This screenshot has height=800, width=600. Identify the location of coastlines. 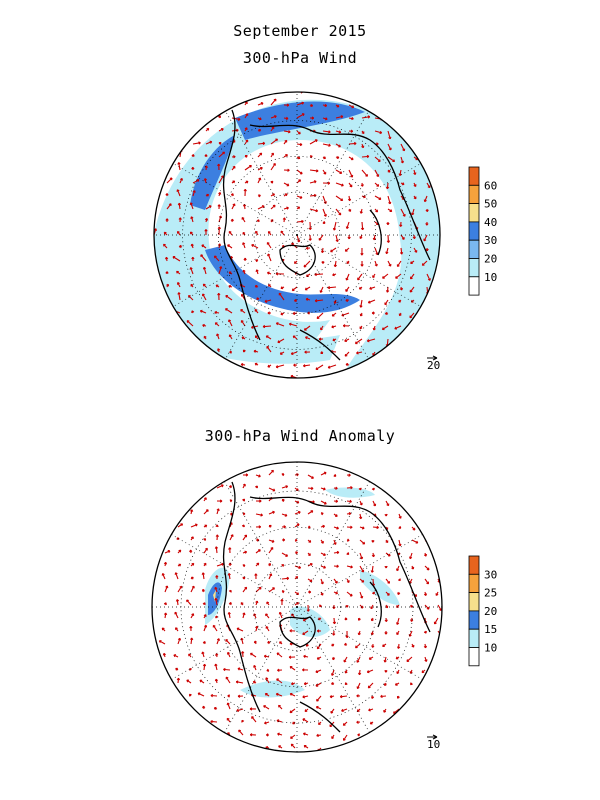
(326, 607).